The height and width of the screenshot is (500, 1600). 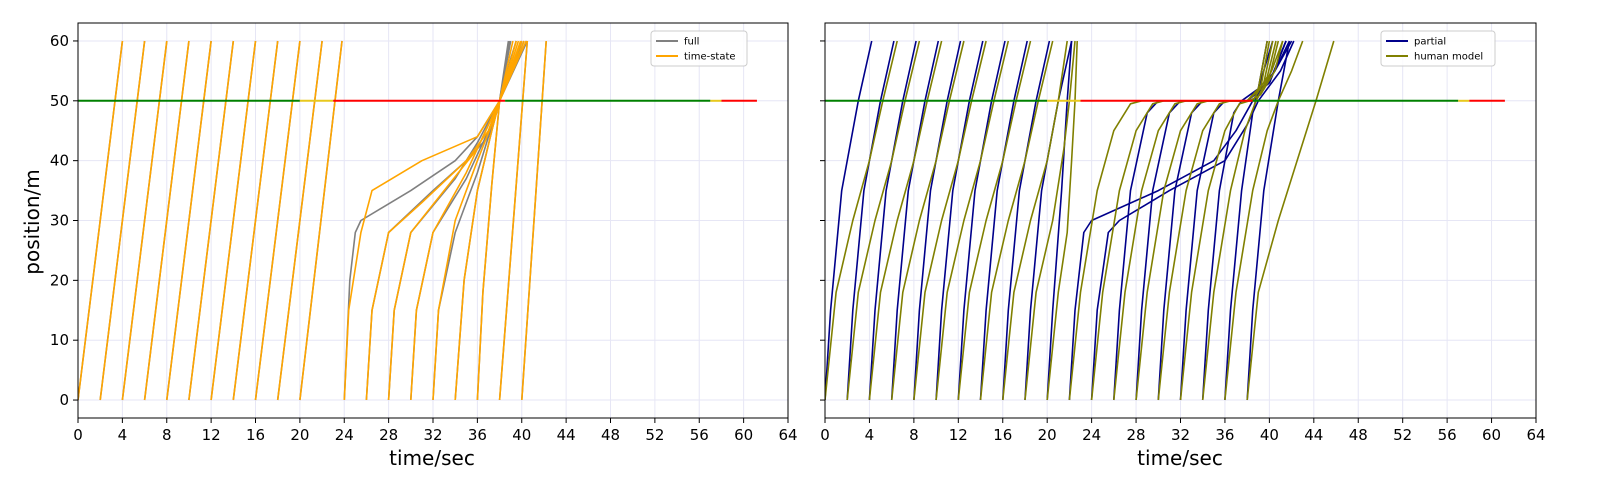 I want to click on right-xtick-label-12: 48, so click(x=1358, y=435).